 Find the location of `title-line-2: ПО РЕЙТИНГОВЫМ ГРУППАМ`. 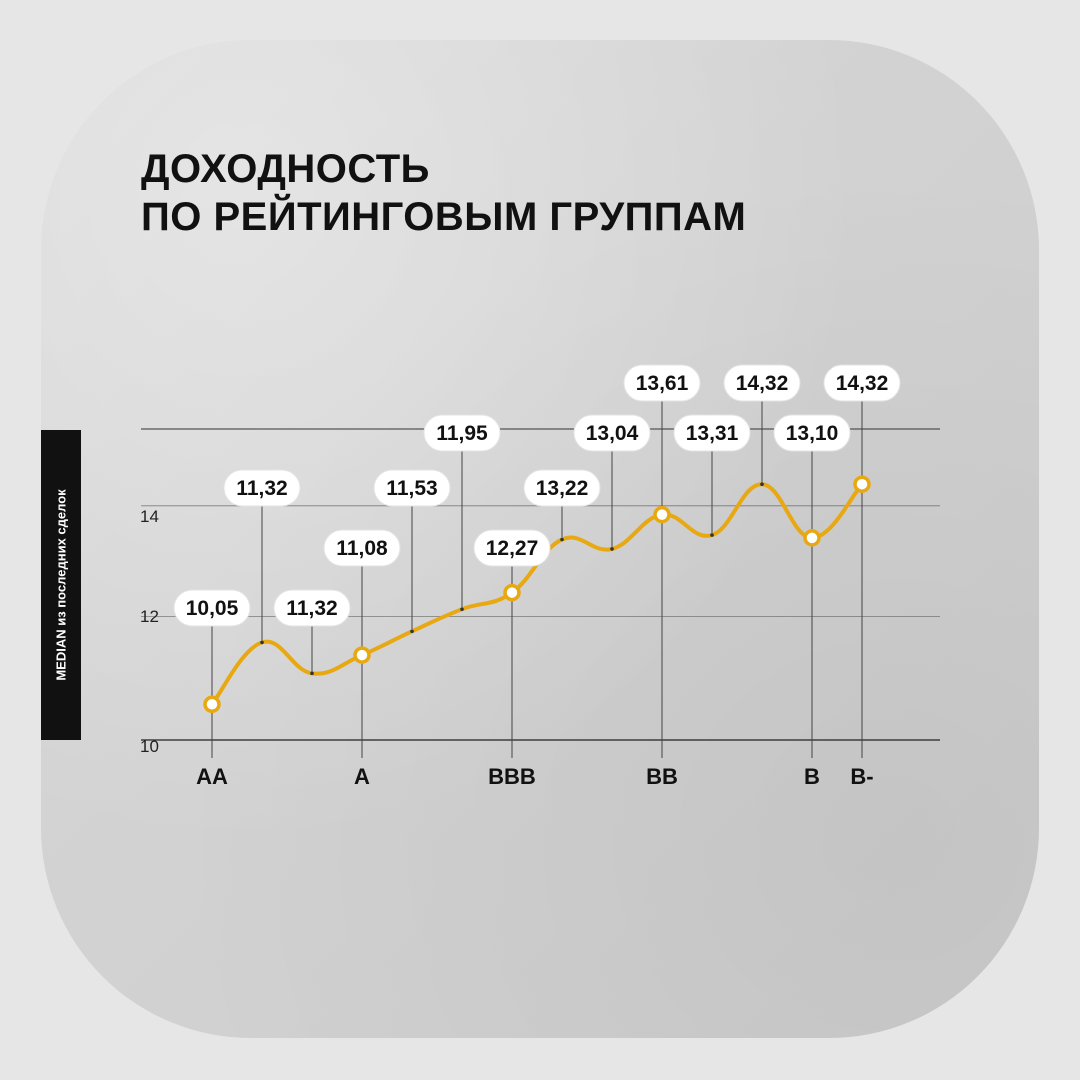

title-line-2: ПО РЕЙТИНГОВЫМ ГРУППАМ is located at coordinates (444, 217).